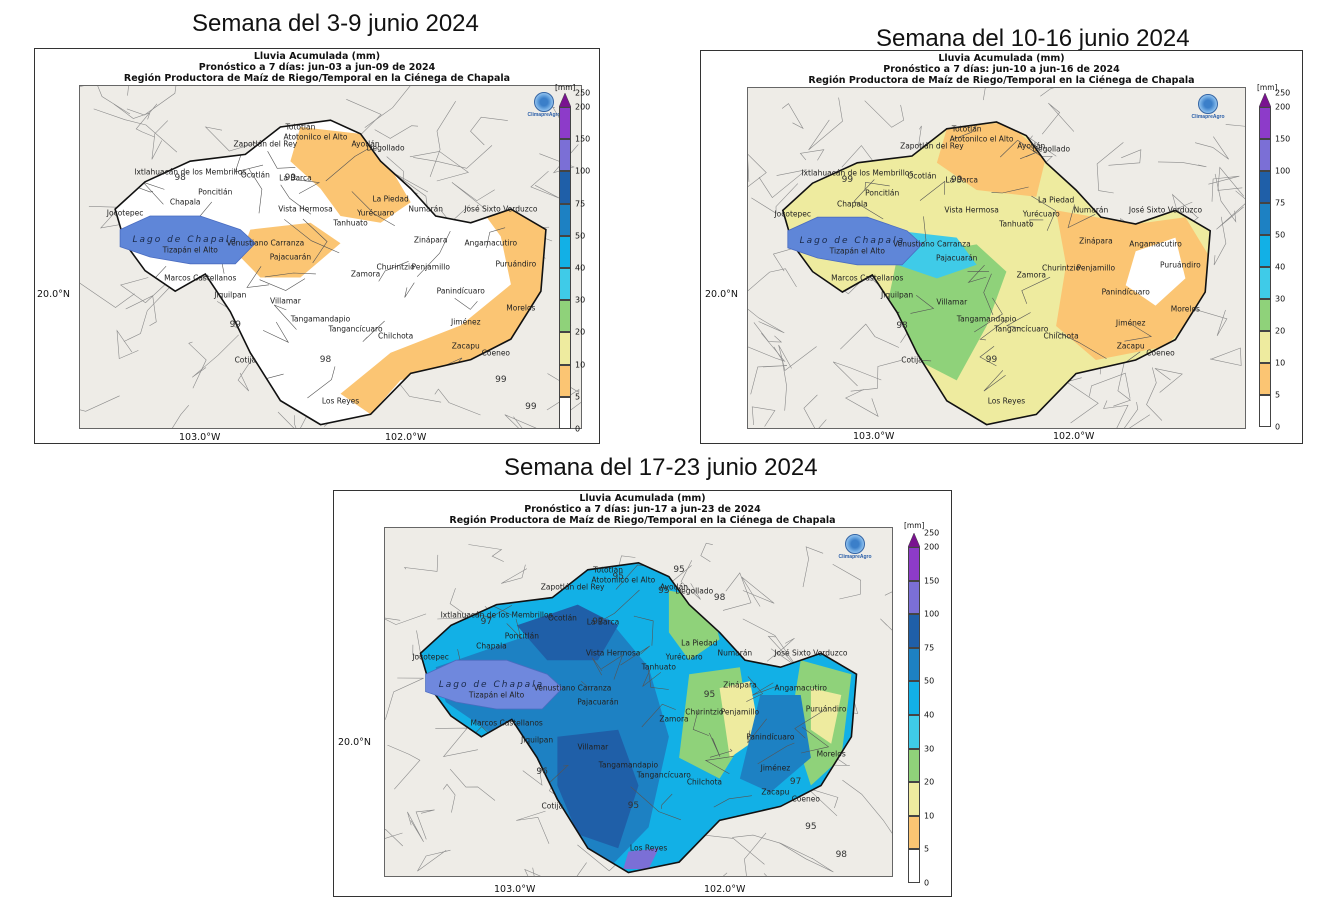  What do you see at coordinates (583, 139) in the screenshot?
I see `colorbar-tick-label: 150` at bounding box center [583, 139].